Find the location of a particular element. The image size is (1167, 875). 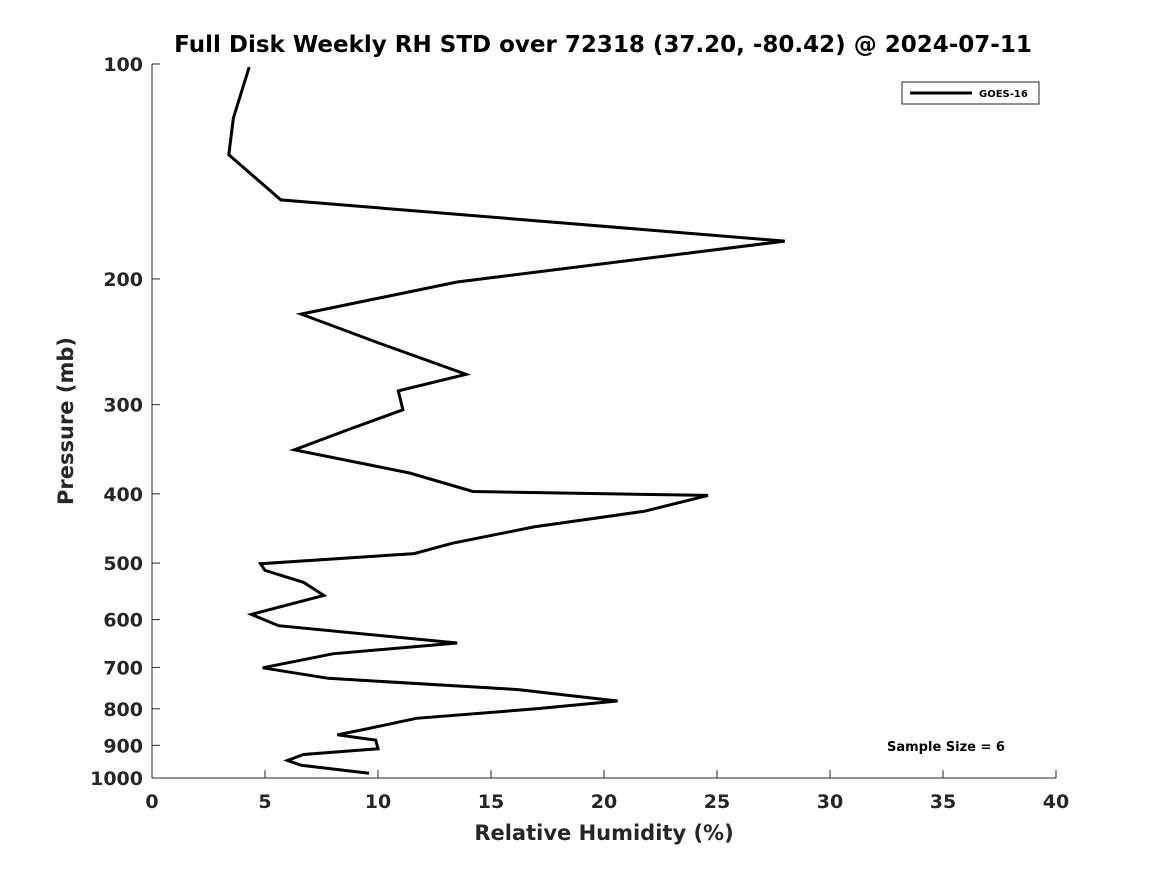

y-tick-label: 1000 is located at coordinates (116, 779).